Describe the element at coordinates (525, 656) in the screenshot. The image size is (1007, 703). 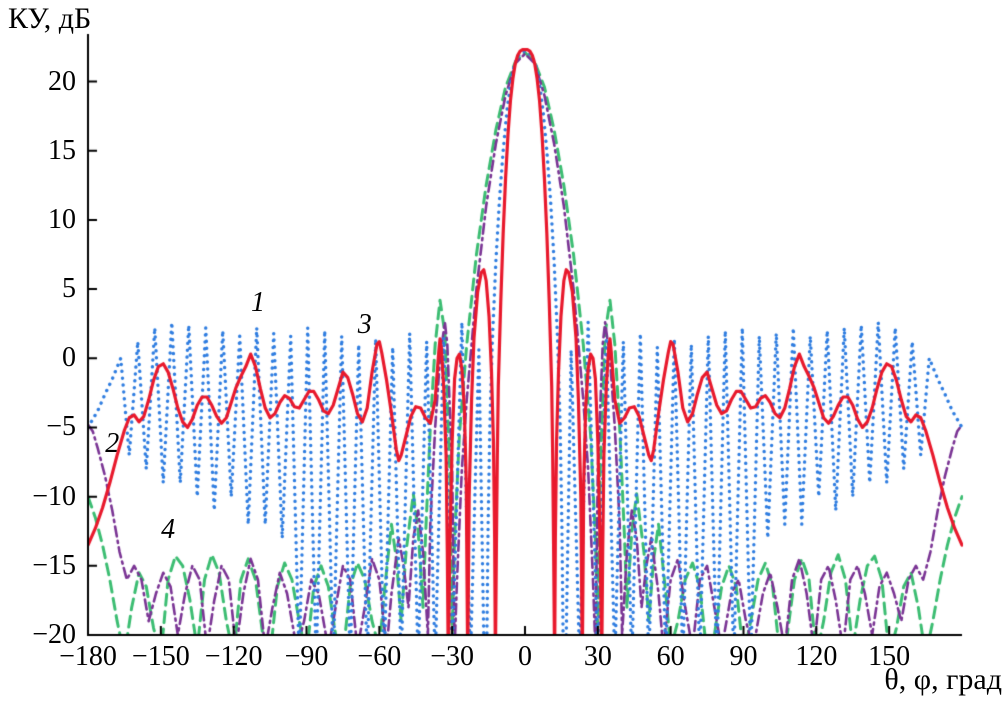
I see `x-tick-label: 0` at that location.